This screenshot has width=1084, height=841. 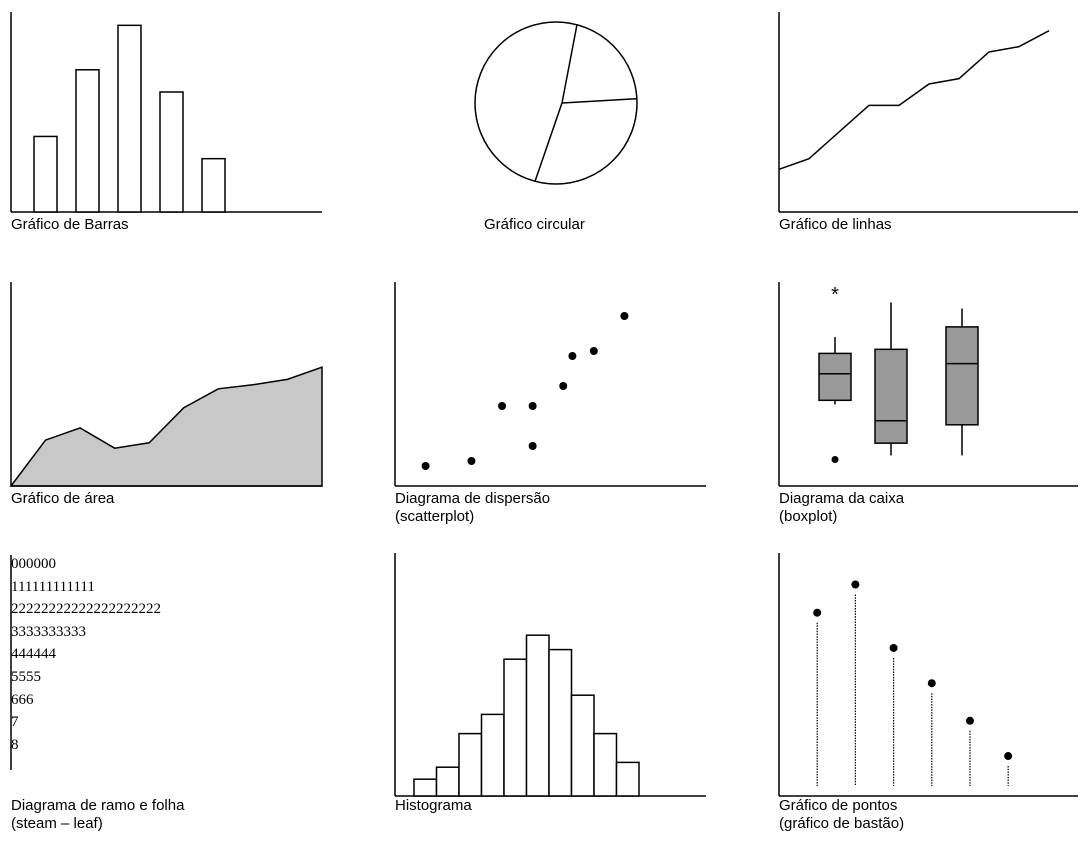 I want to click on line-chart-label: Gráfico de linhas, so click(x=835, y=224).